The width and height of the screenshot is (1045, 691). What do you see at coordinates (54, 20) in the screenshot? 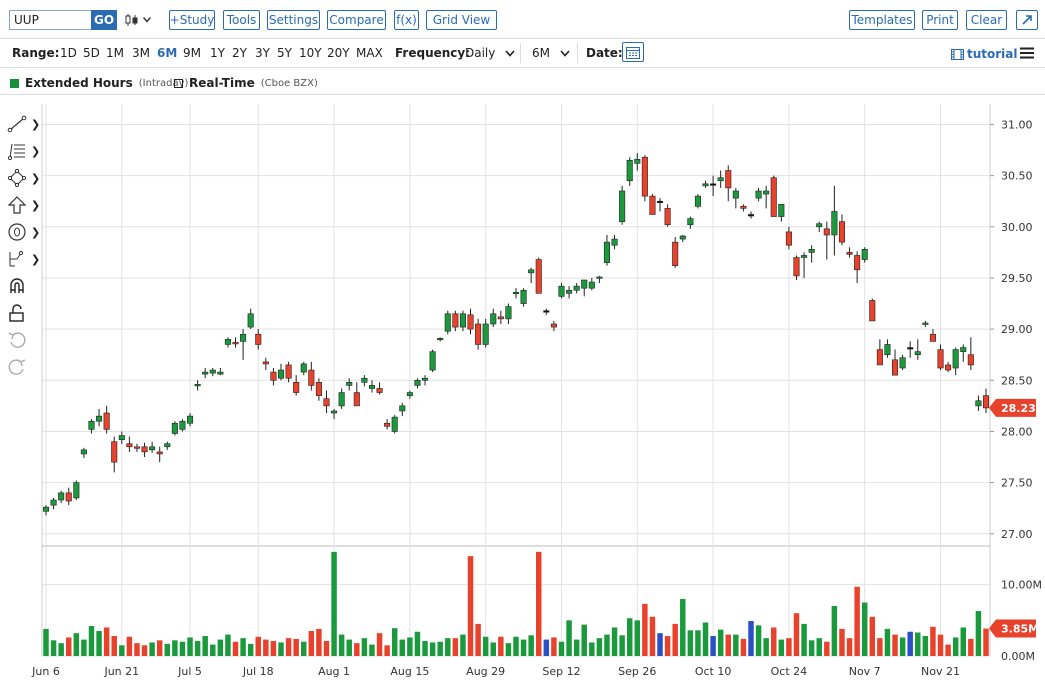
I see `symbol-input` at bounding box center [54, 20].